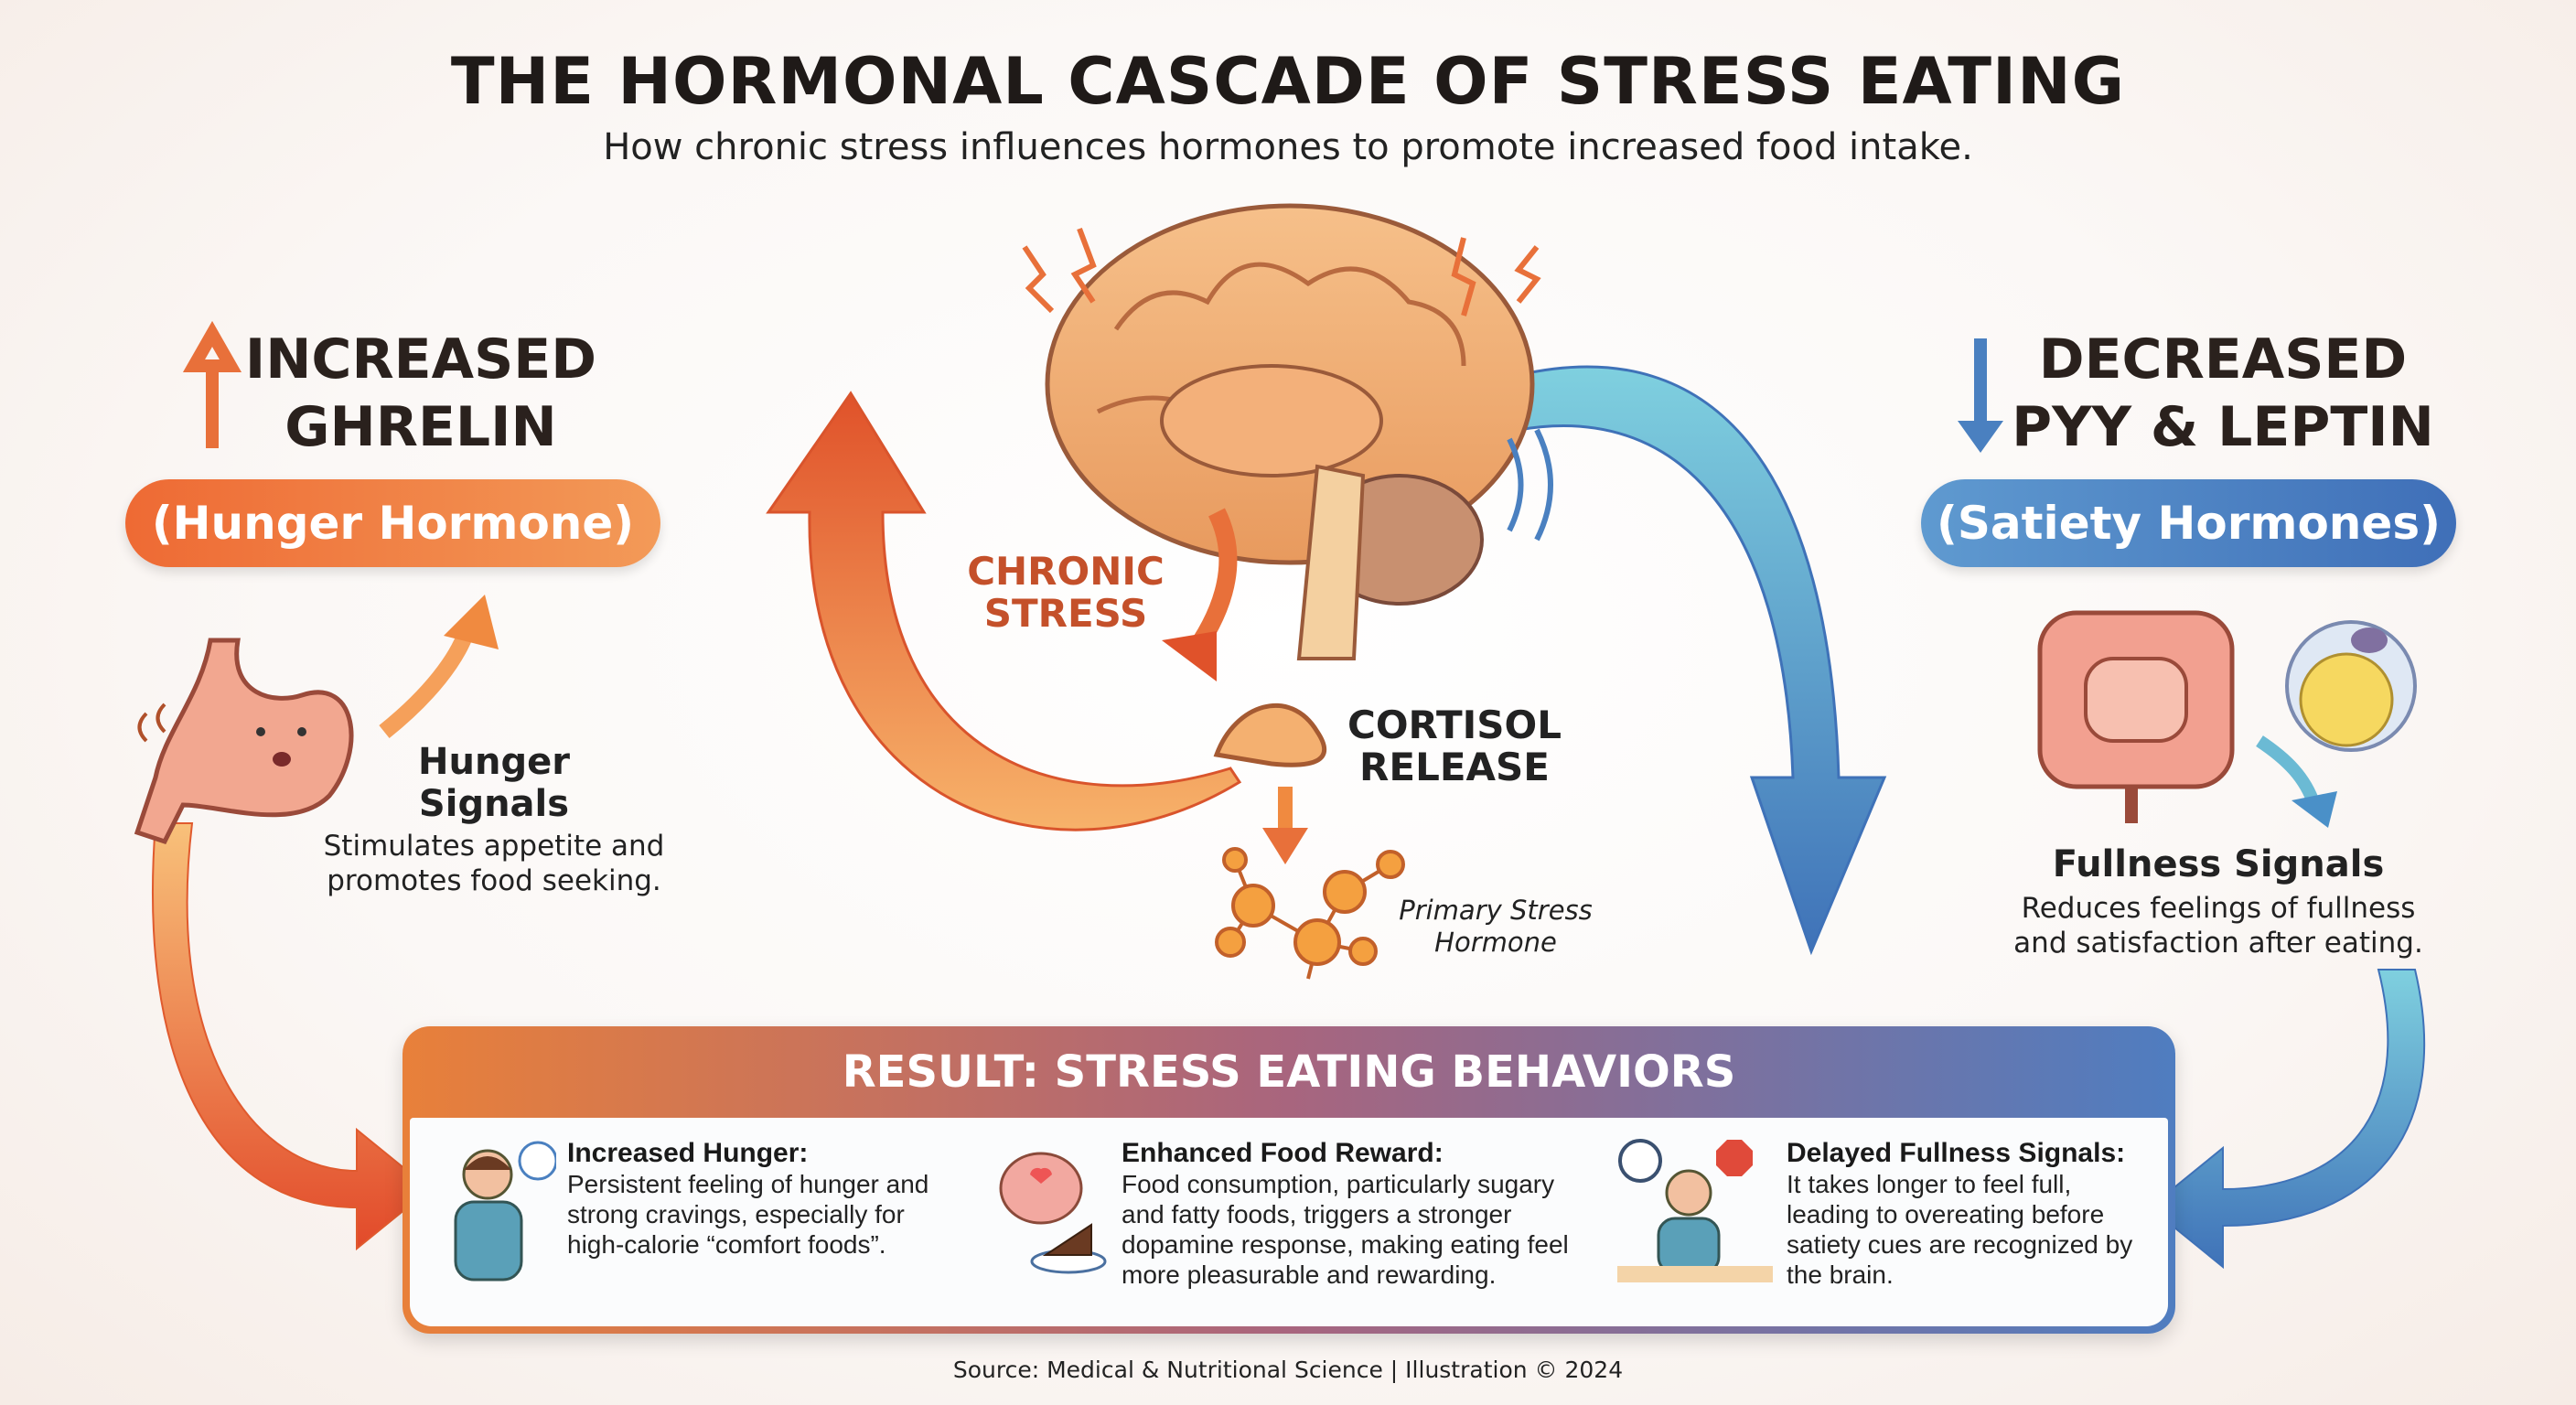 Image resolution: width=2576 pixels, height=1405 pixels. What do you see at coordinates (2219, 908) in the screenshot?
I see `fullness-desc-line1: Reduces feelings of fullness` at bounding box center [2219, 908].